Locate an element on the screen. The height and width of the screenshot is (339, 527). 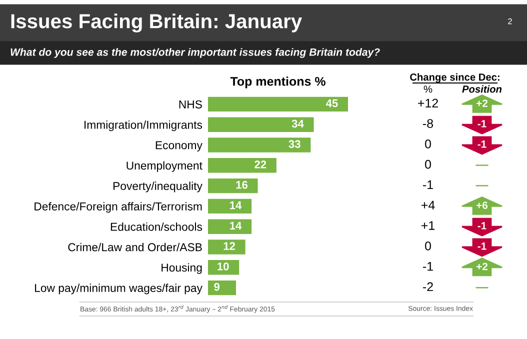
y-tick-label: Defence/Foreign affairs/Terrorism is located at coordinates (118, 207).